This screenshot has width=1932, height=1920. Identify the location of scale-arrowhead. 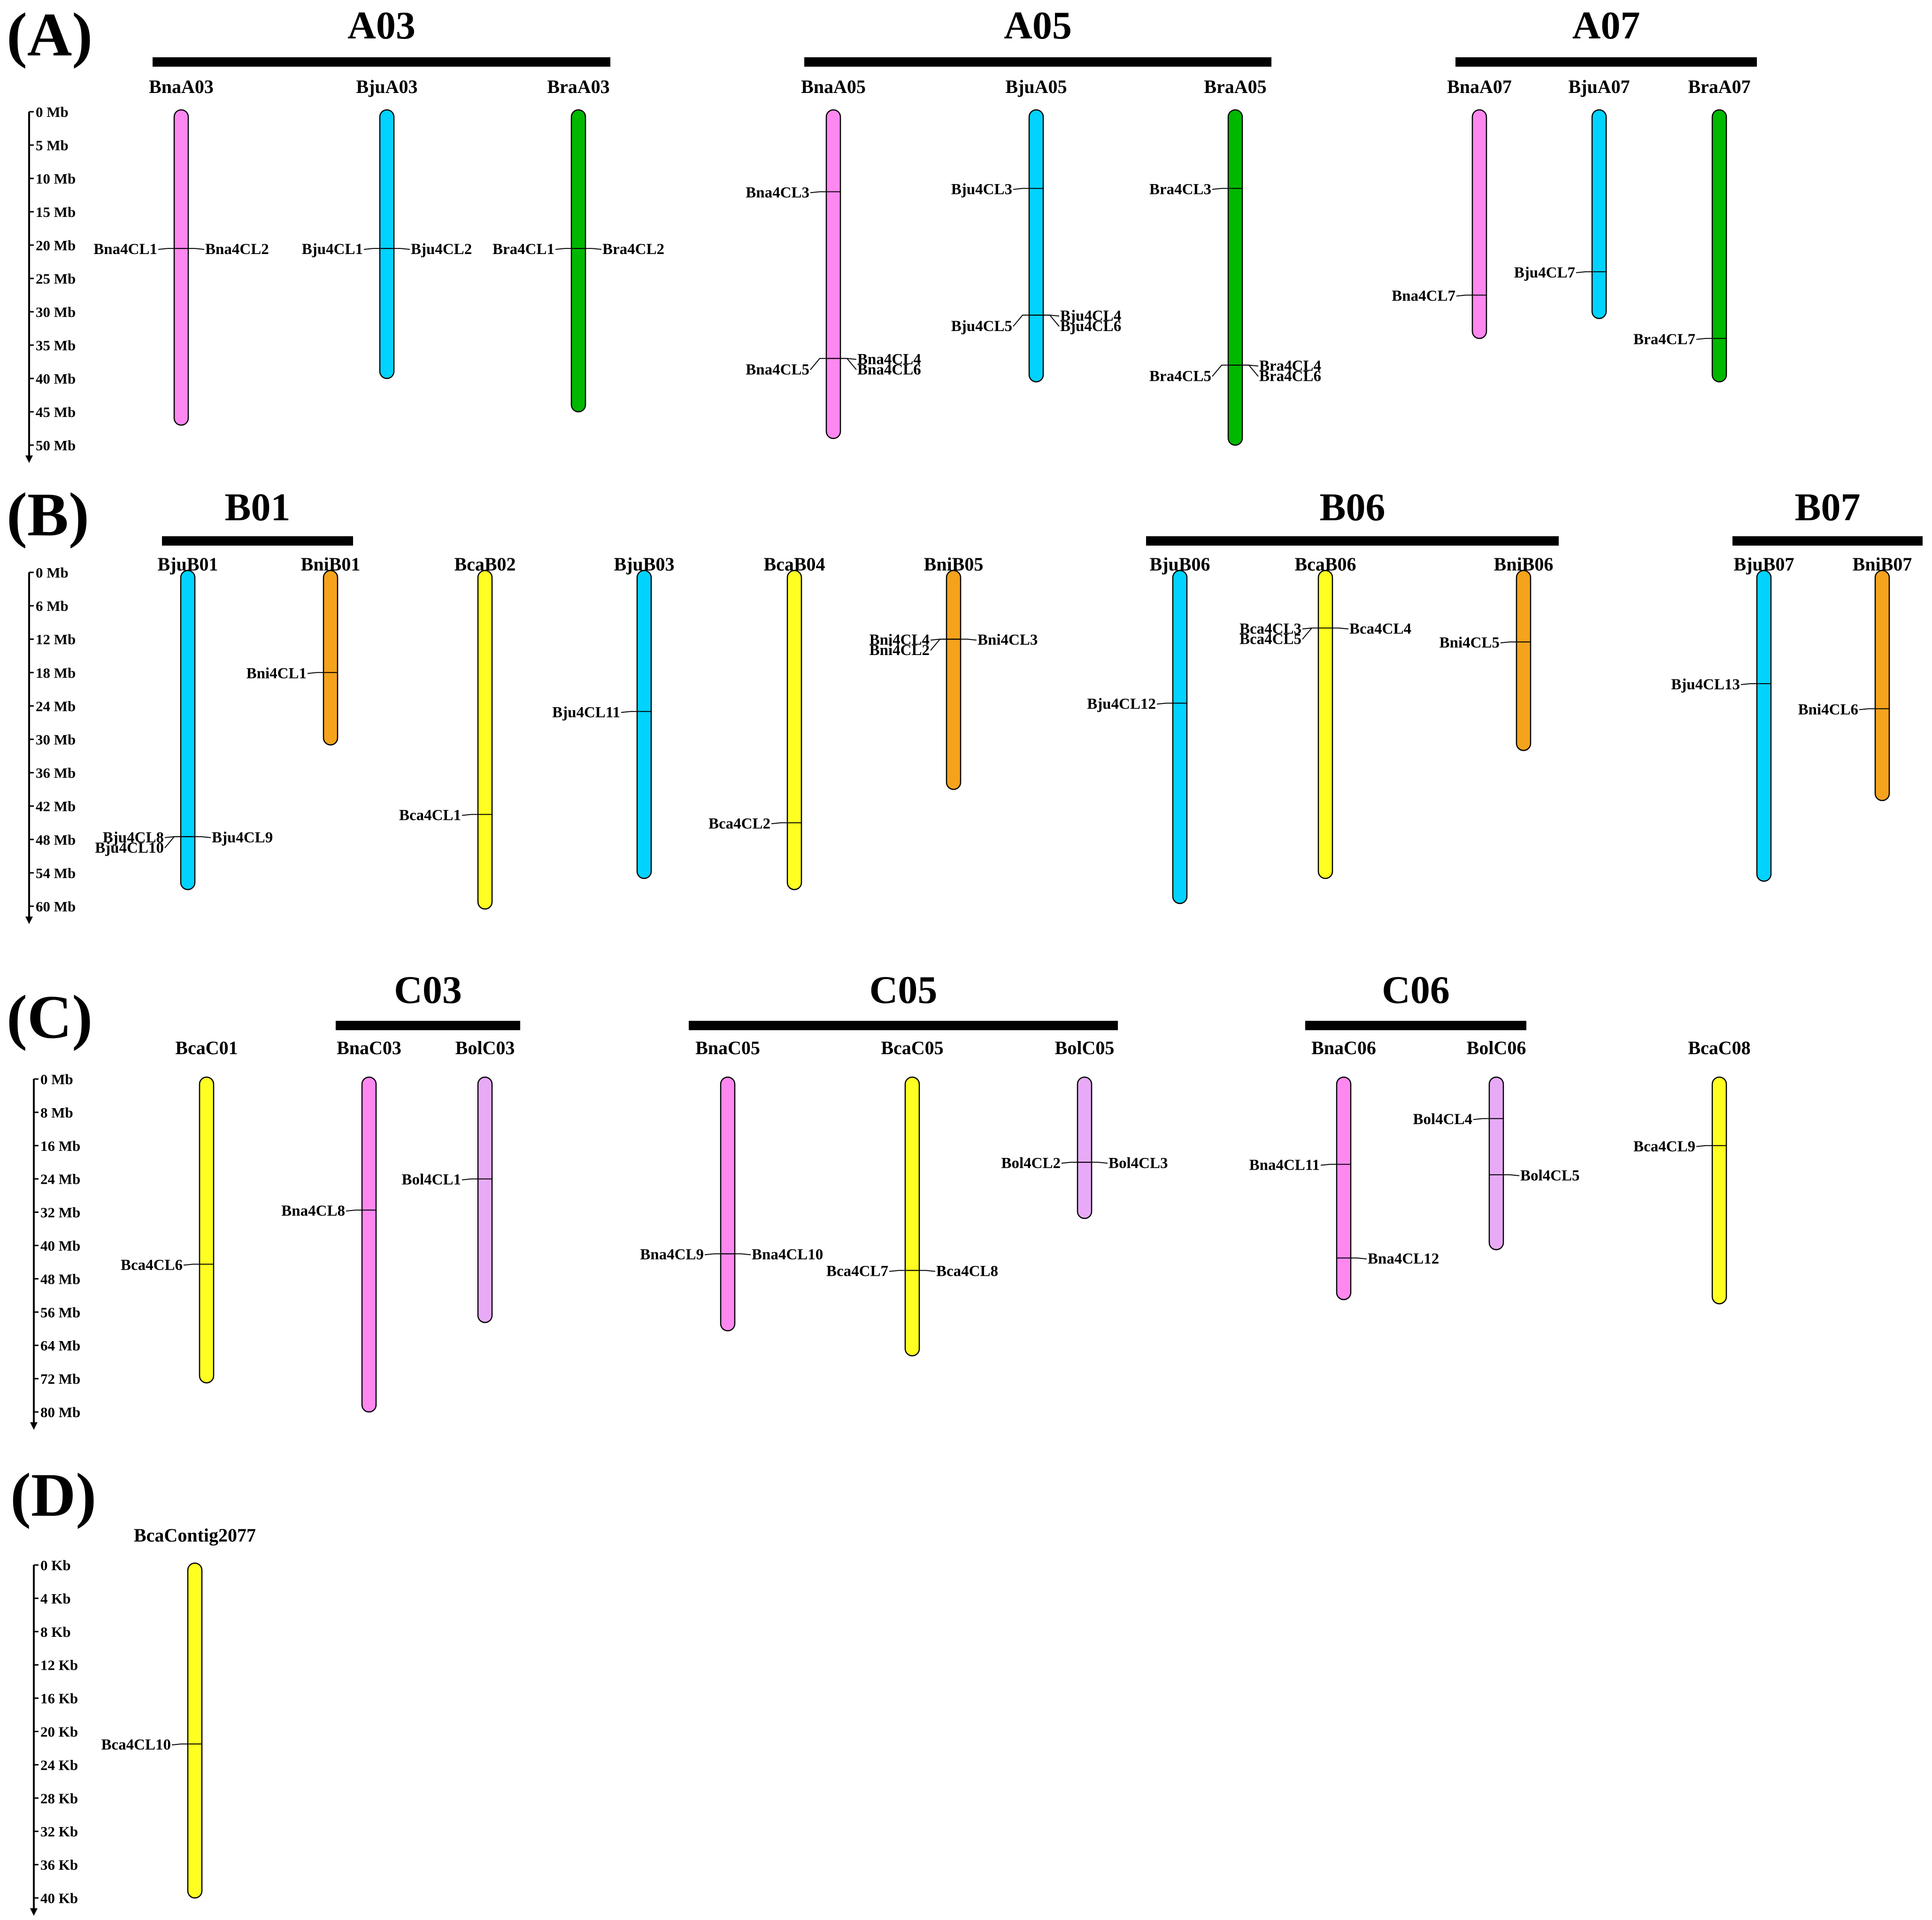
(34, 1426).